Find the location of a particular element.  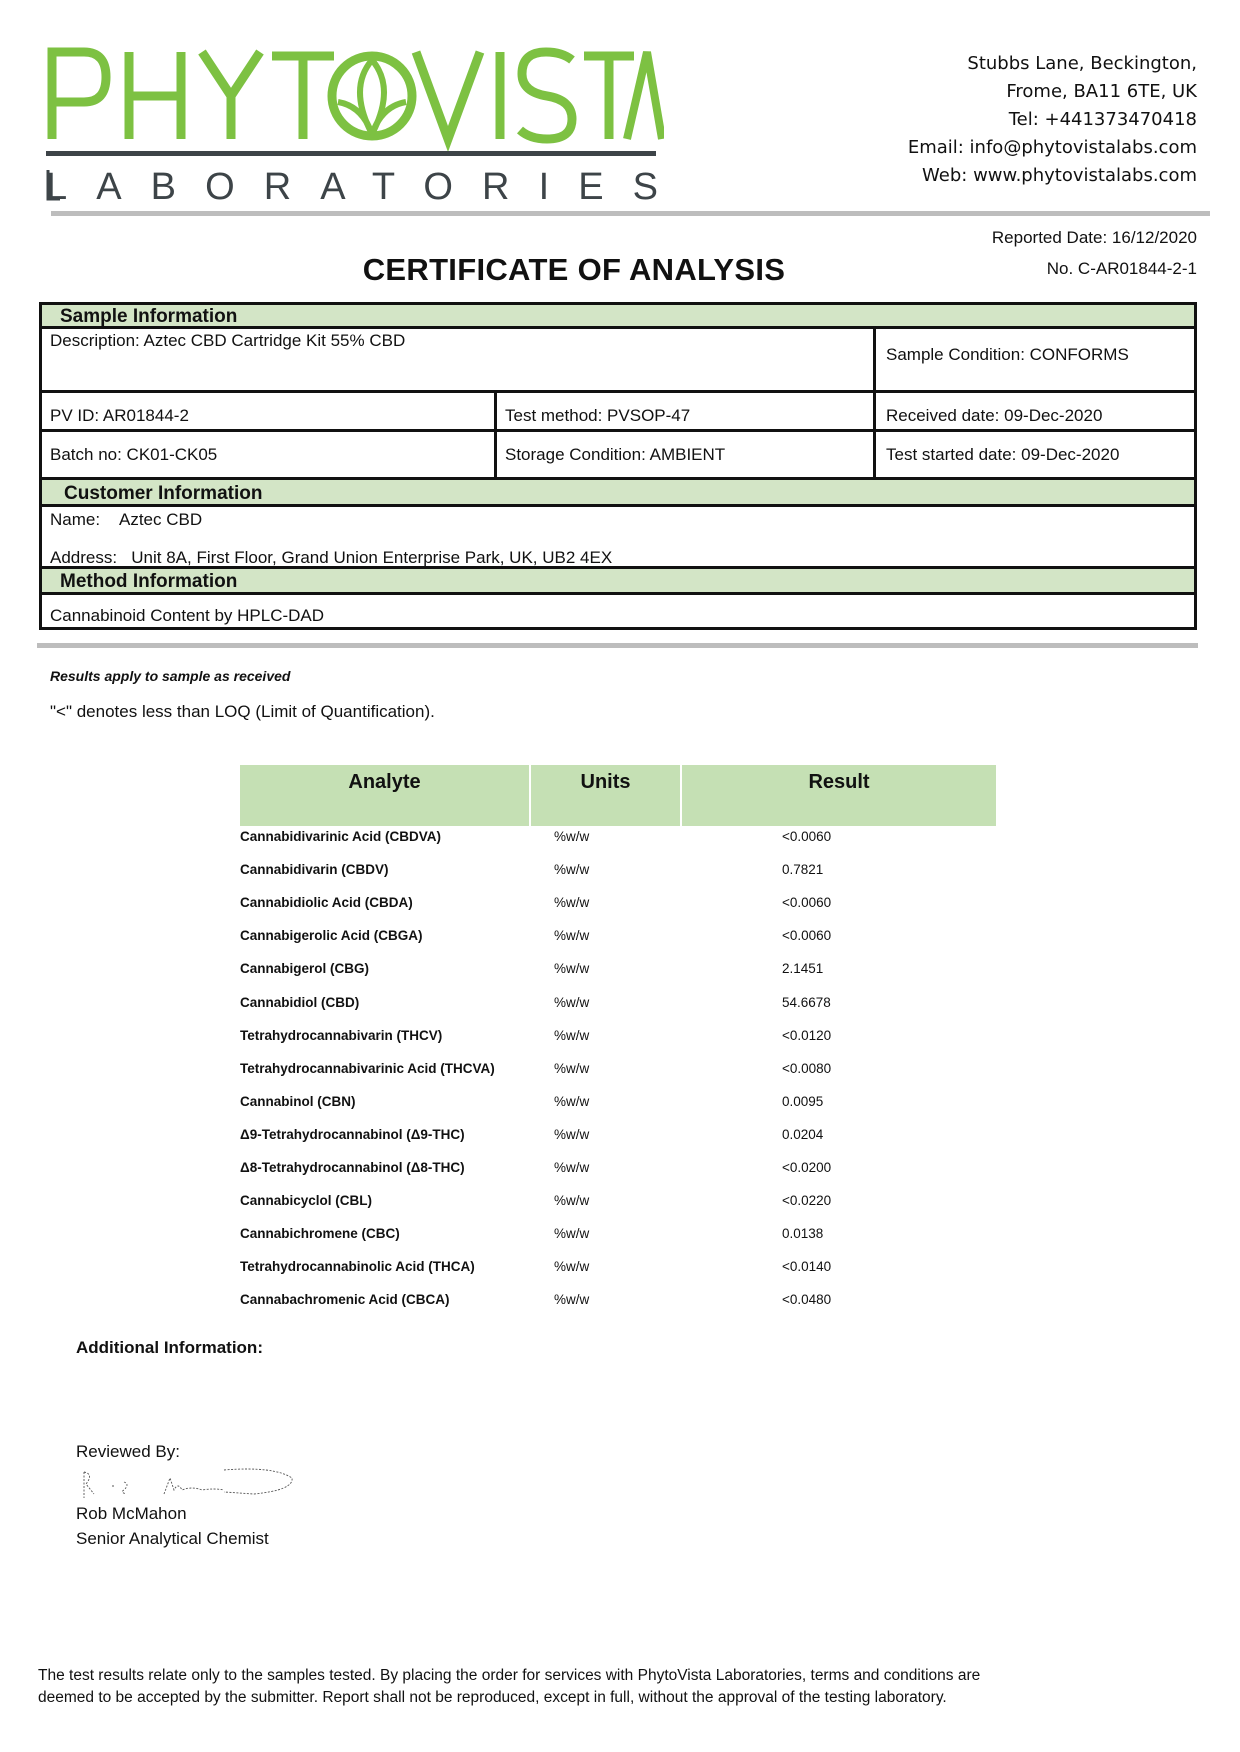

result-cell: <0.0480 is located at coordinates (807, 1300).